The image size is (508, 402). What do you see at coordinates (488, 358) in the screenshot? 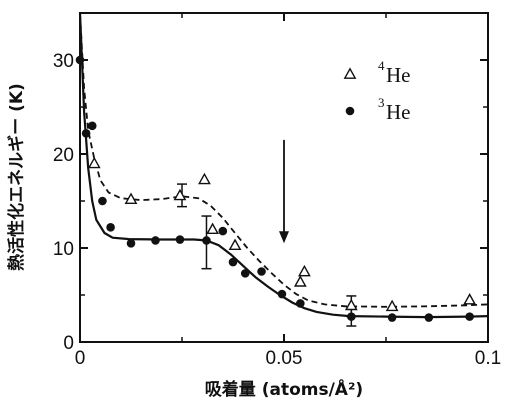
I see `x-tick-label-0-1: 0.1` at bounding box center [488, 358].